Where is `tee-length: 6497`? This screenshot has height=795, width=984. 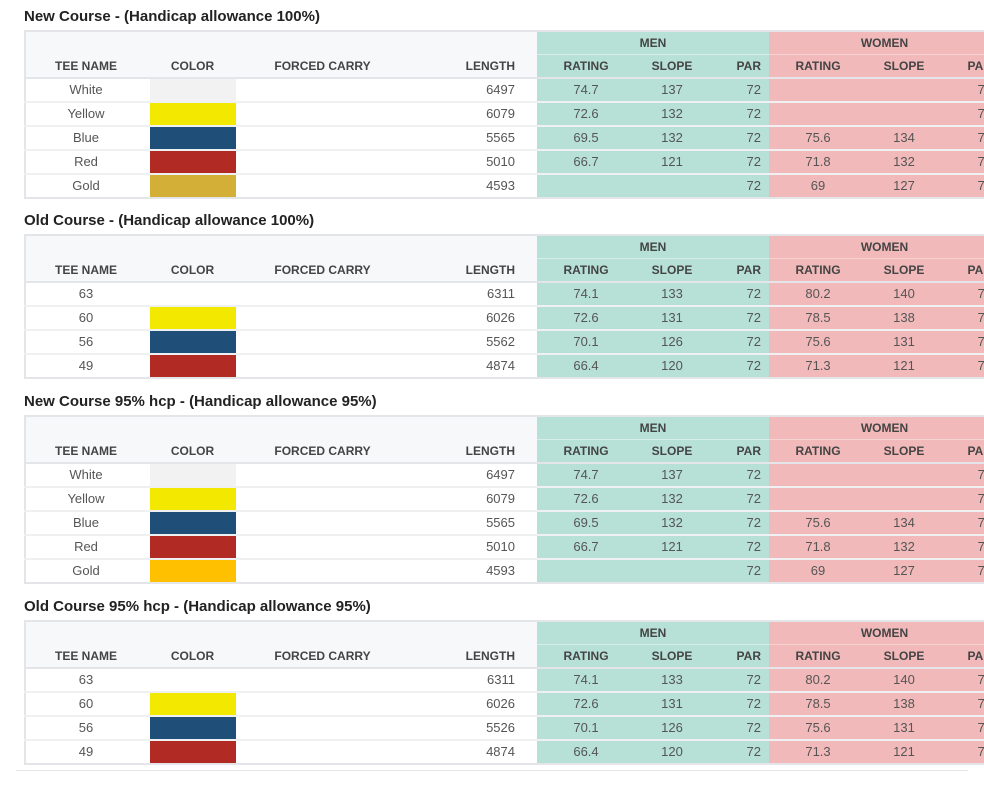
tee-length: 6497 is located at coordinates (471, 90).